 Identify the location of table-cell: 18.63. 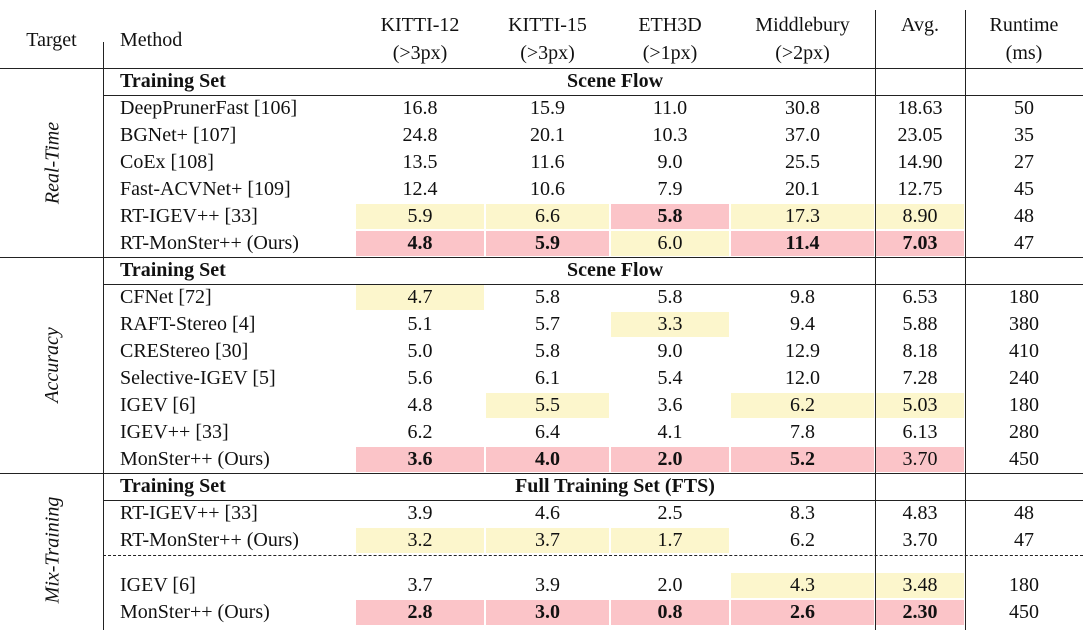
(920, 108).